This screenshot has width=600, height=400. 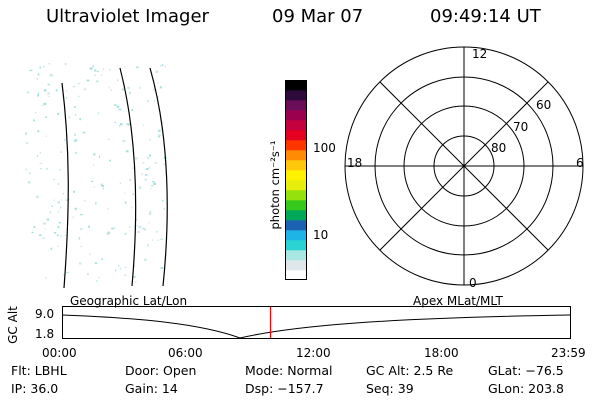 I want to click on gc-alt-axis-title: GC Alt, so click(x=13, y=325).